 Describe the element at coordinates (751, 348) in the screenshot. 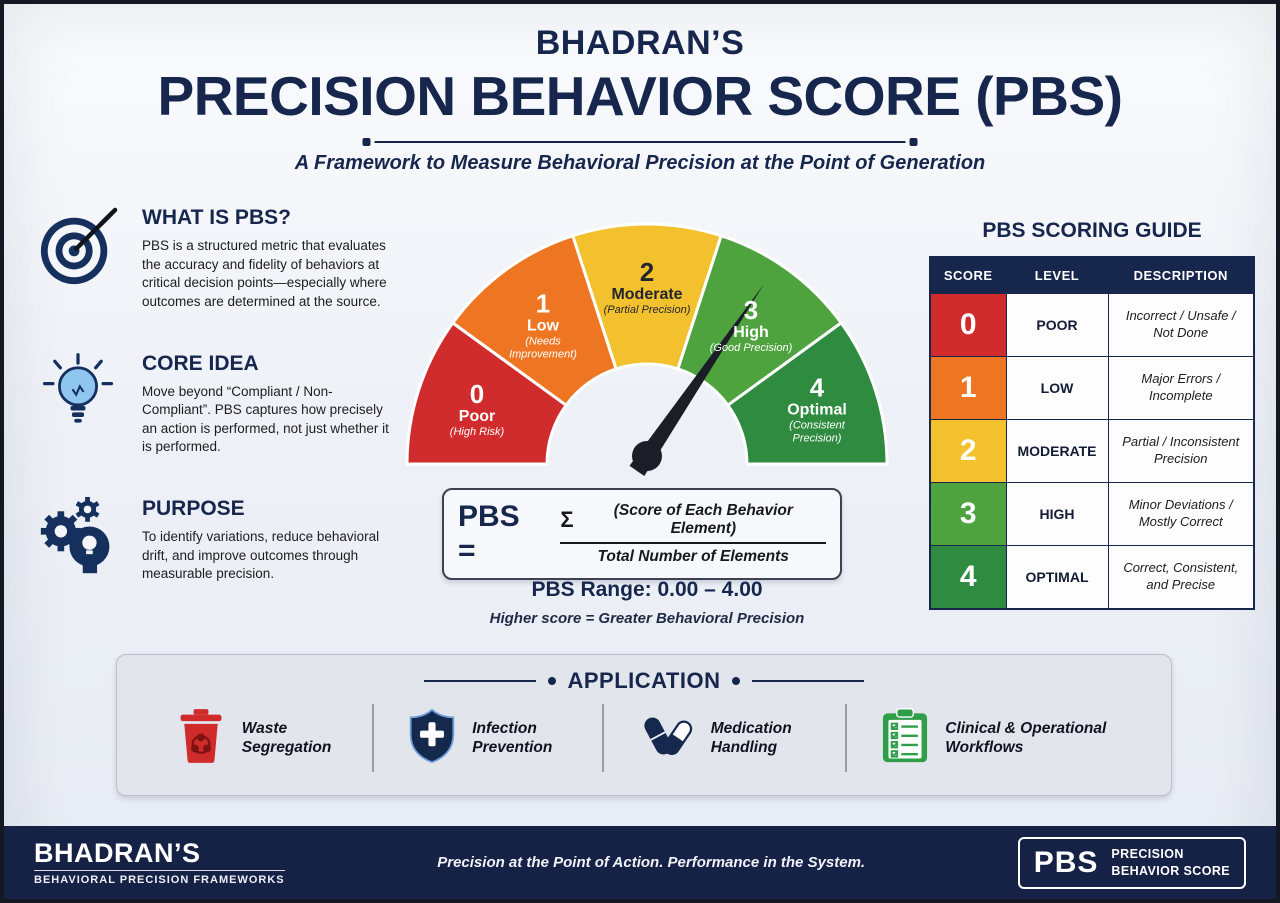

I see `gauge-sublabel: (Good Precision)` at that location.